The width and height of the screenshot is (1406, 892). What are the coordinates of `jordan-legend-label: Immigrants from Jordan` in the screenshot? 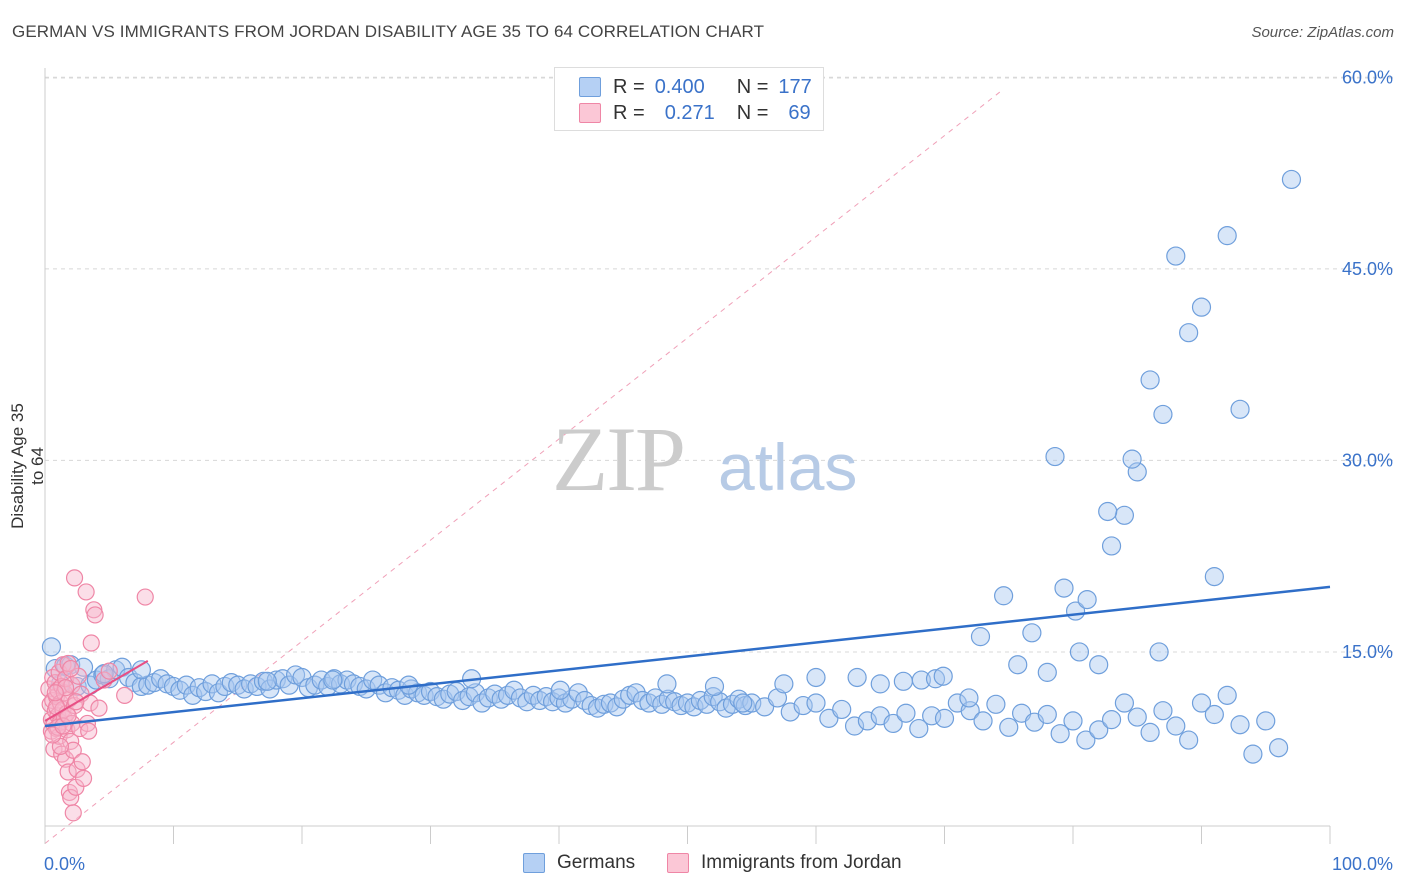 It's located at (801, 862).